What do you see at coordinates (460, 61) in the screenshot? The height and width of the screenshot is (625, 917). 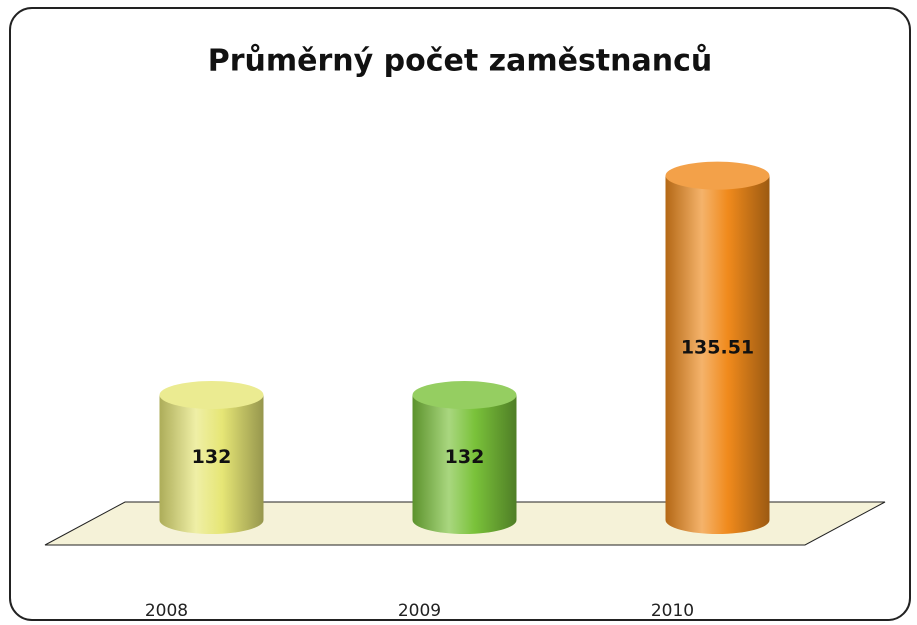 I see `chart-title: Průměrný počet zaměstnanců` at bounding box center [460, 61].